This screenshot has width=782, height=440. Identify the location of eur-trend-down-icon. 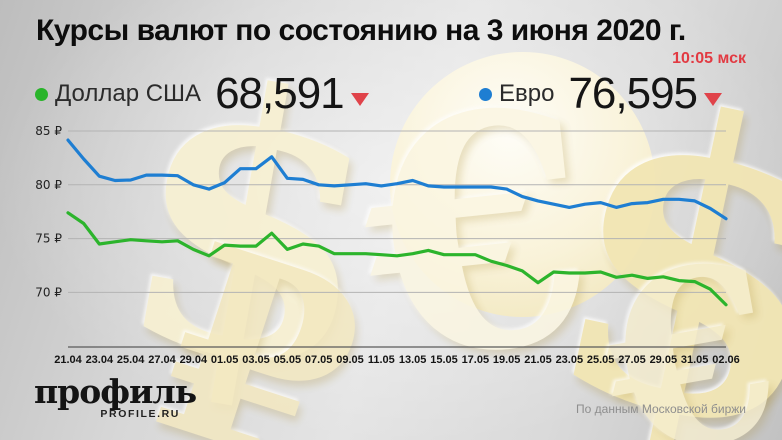
(713, 99).